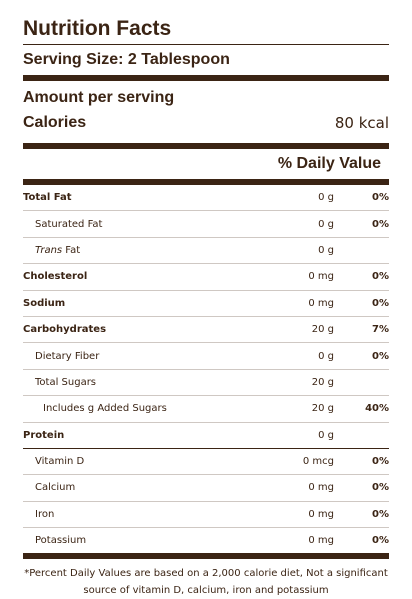 The image size is (412, 599). I want to click on page-title: Nutrition Facts, so click(97, 28).